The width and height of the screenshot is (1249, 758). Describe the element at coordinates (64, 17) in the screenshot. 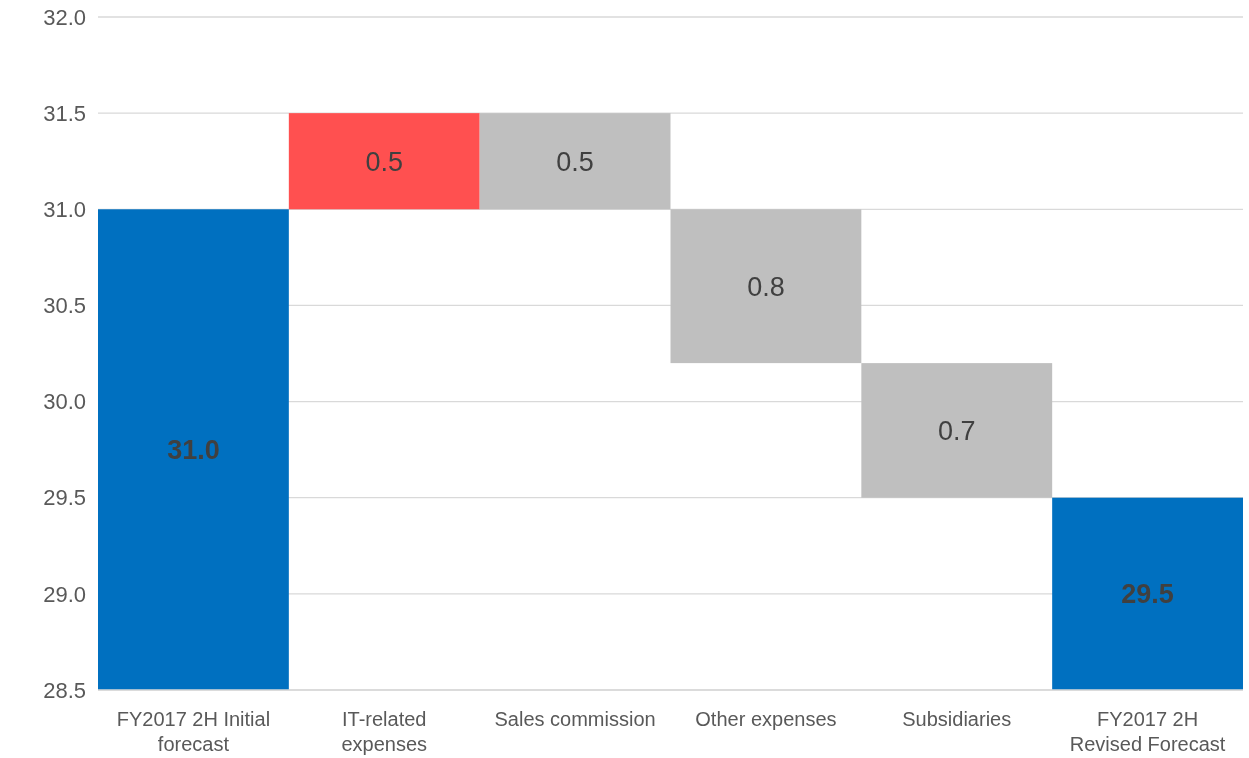

I see `y-tick-label: 32.0` at that location.